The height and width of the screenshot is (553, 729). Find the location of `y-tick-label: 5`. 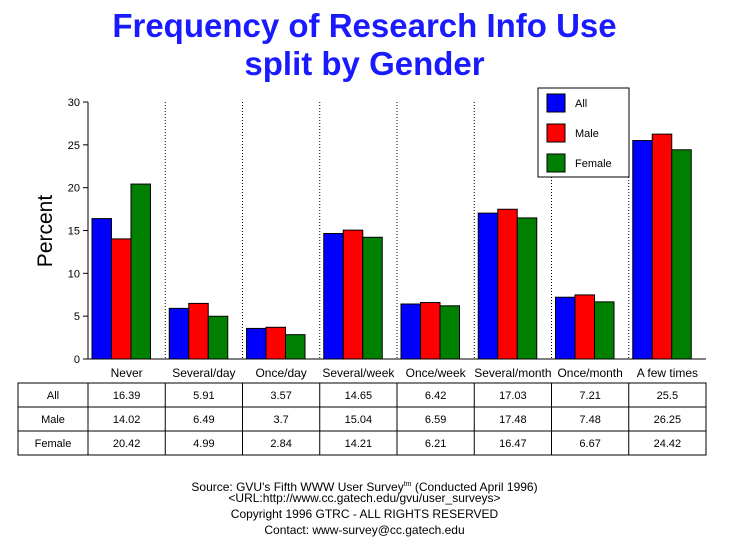

y-tick-label: 5 is located at coordinates (77, 317).